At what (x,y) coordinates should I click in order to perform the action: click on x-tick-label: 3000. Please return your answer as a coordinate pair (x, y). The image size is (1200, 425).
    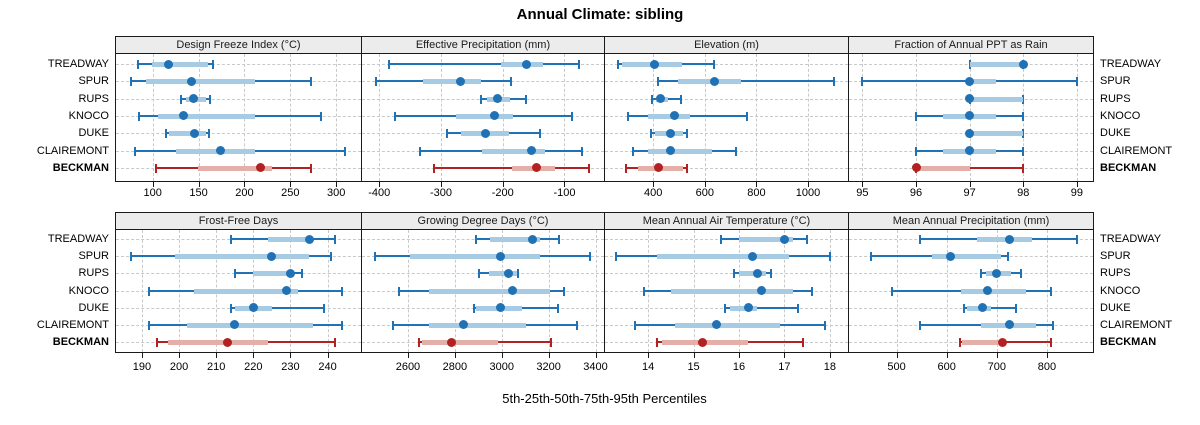
    Looking at the image, I should click on (501, 367).